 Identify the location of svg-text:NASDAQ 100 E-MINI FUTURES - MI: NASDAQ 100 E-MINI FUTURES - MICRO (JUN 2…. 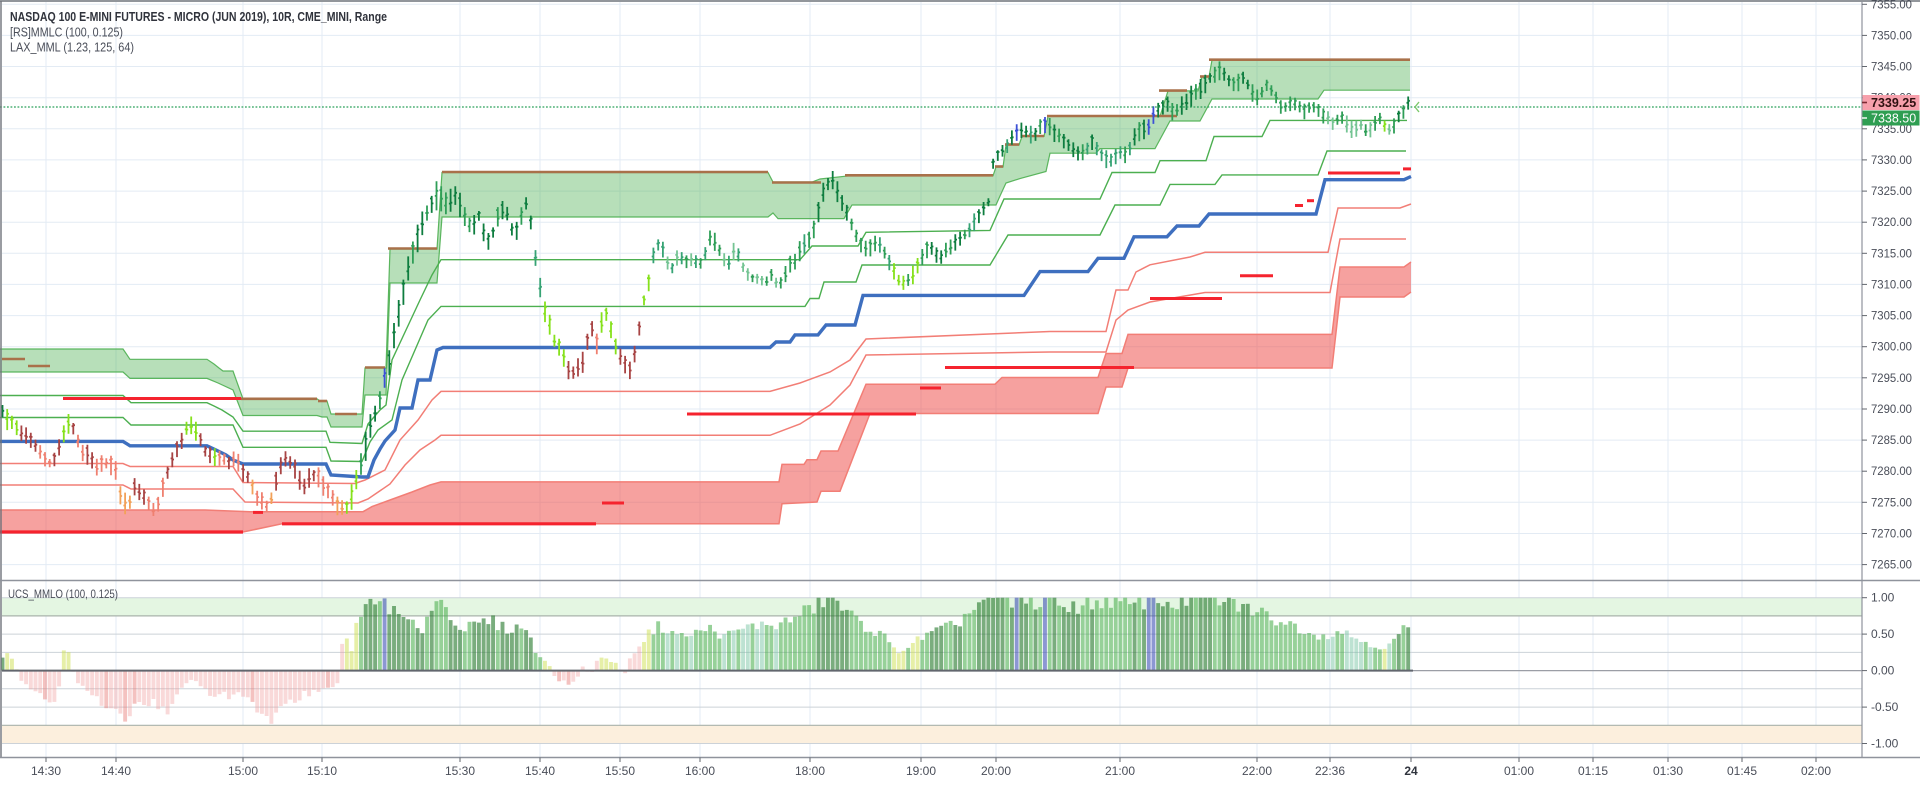
(198, 16).